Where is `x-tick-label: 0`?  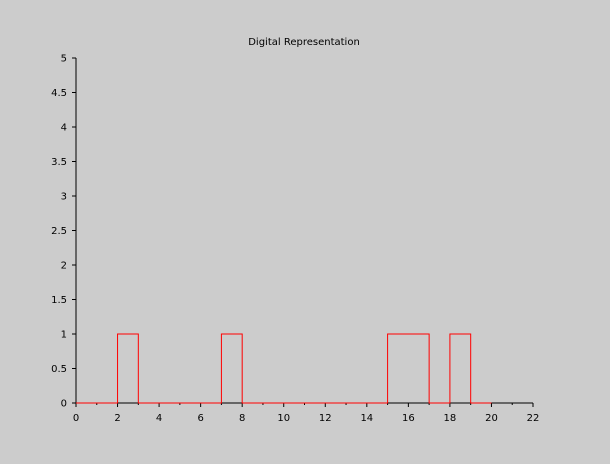
x-tick-label: 0 is located at coordinates (76, 418).